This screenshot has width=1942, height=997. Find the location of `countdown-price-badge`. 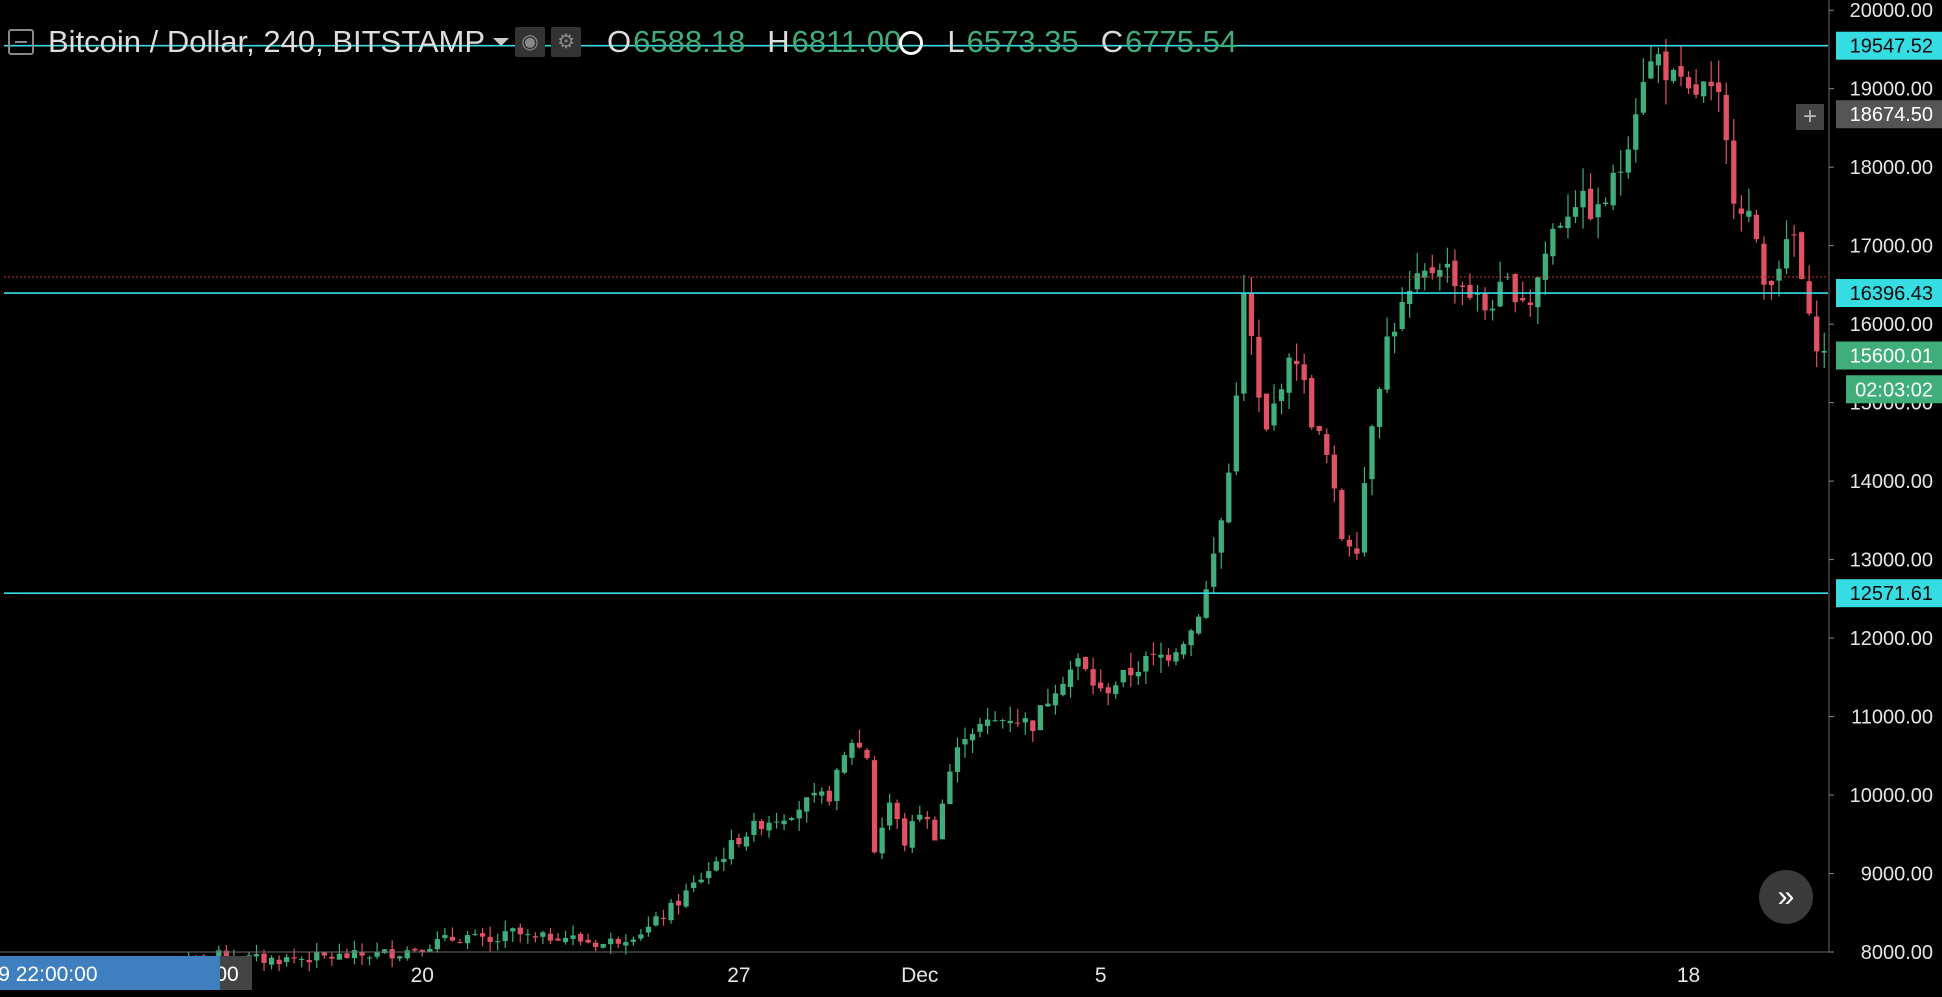

countdown-price-badge is located at coordinates (1894, 389).